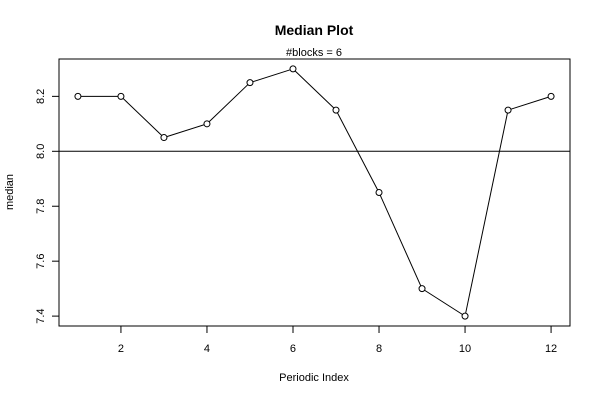 This screenshot has height=400, width=599. I want to click on x-tick-label: 4, so click(207, 349).